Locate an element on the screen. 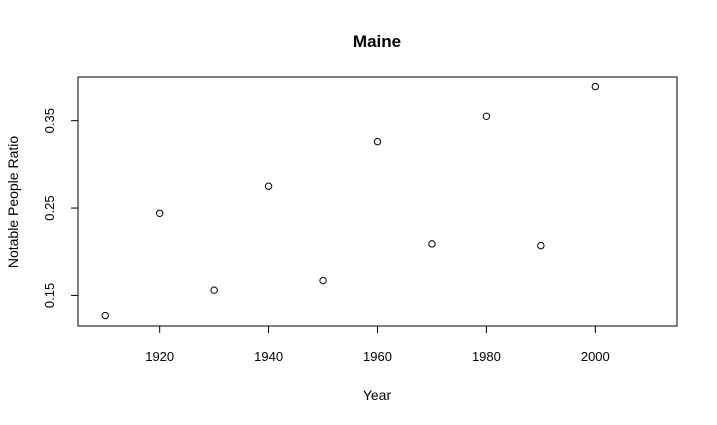  x-axis: 1920 1940 1960 1980 2000 is located at coordinates (377, 344).